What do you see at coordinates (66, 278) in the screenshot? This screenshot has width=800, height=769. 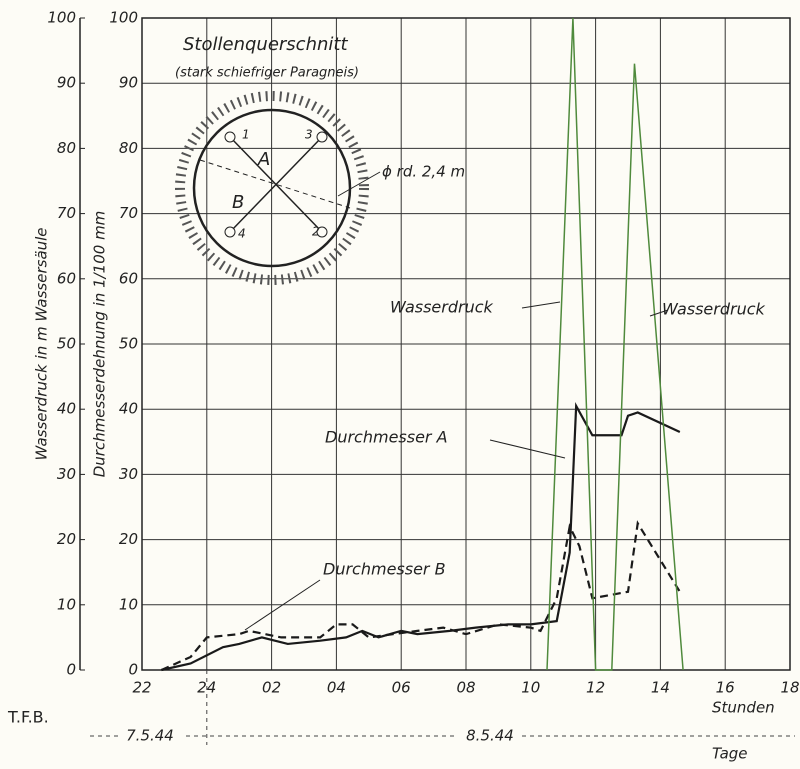 I see `y2-tick-label: 60` at bounding box center [66, 278].